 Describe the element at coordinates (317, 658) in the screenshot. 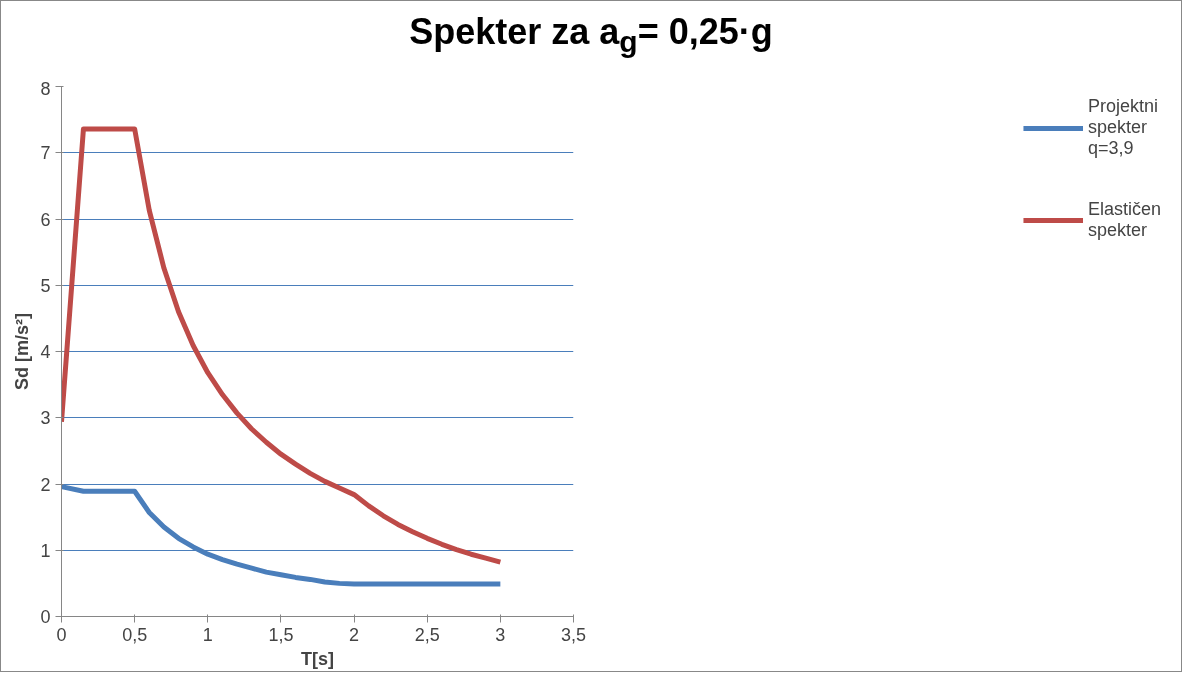

I see `x-axis-title: T[s]` at that location.